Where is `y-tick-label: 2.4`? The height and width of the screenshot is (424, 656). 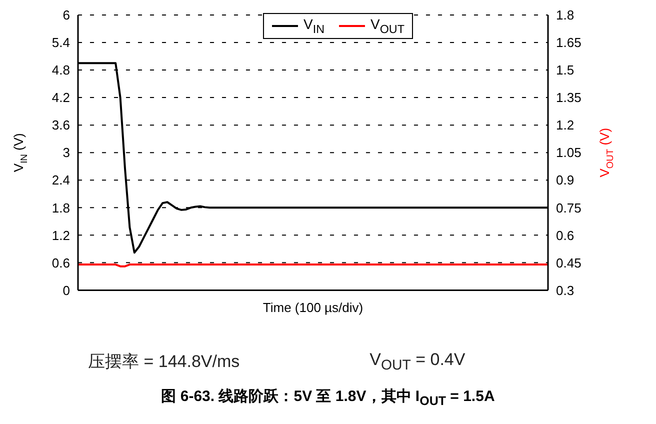 y-tick-label: 2.4 is located at coordinates (61, 180).